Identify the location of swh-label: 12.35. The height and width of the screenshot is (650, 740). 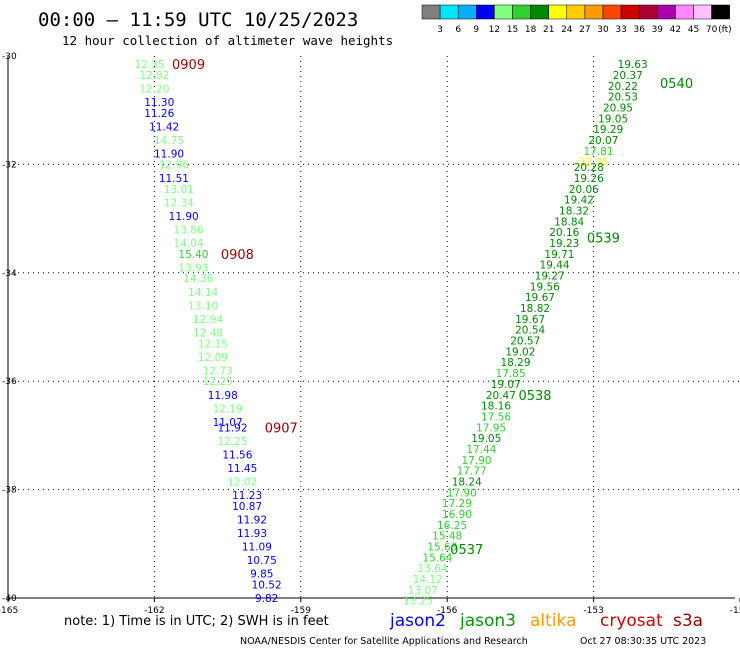
(149, 65).